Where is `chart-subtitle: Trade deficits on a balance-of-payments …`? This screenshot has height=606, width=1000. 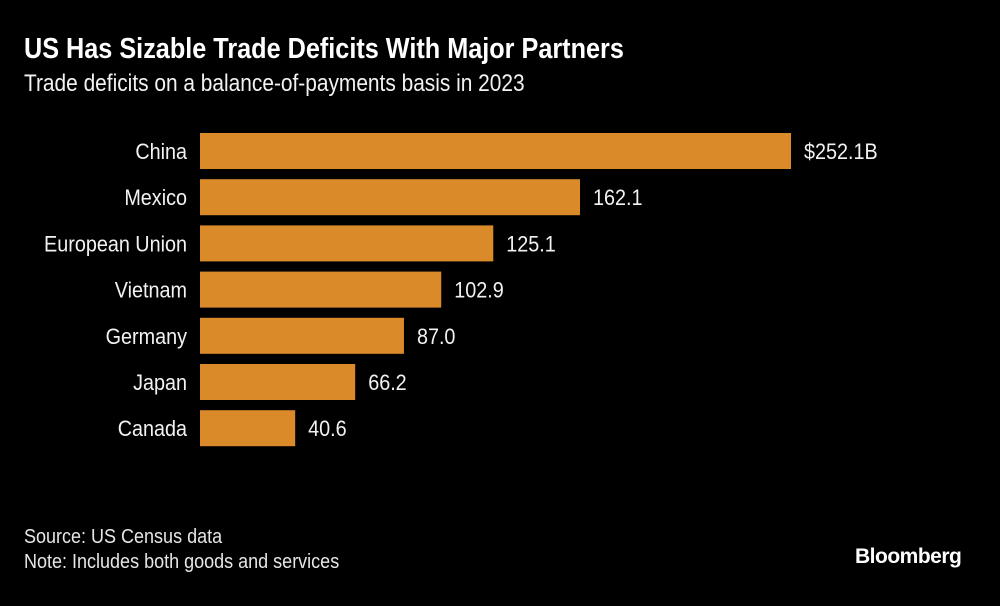
chart-subtitle: Trade deficits on a balance-of-payments … is located at coordinates (274, 83).